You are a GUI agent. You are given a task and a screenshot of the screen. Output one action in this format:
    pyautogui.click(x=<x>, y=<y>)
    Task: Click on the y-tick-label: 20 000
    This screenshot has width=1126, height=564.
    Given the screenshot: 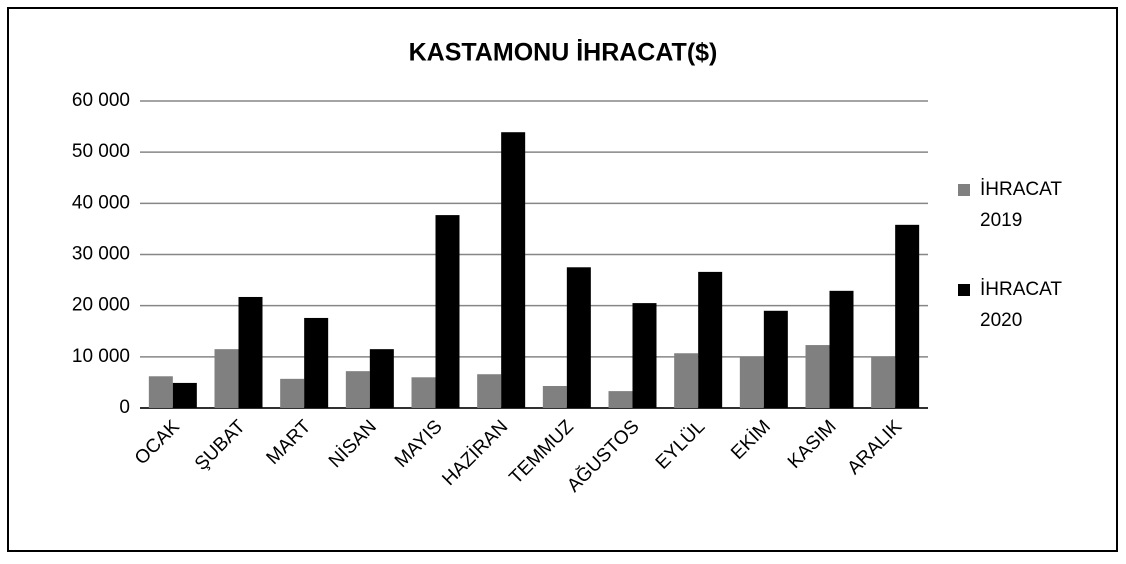 What is the action you would take?
    pyautogui.click(x=101, y=305)
    